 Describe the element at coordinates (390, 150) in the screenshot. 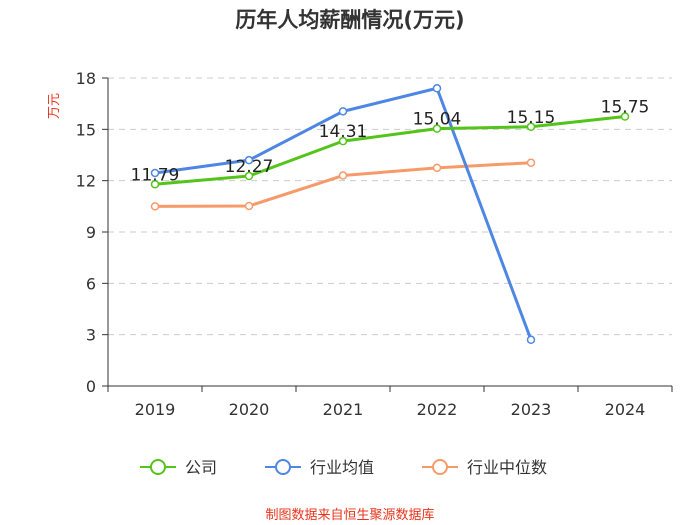

I see `series-line-company` at that location.